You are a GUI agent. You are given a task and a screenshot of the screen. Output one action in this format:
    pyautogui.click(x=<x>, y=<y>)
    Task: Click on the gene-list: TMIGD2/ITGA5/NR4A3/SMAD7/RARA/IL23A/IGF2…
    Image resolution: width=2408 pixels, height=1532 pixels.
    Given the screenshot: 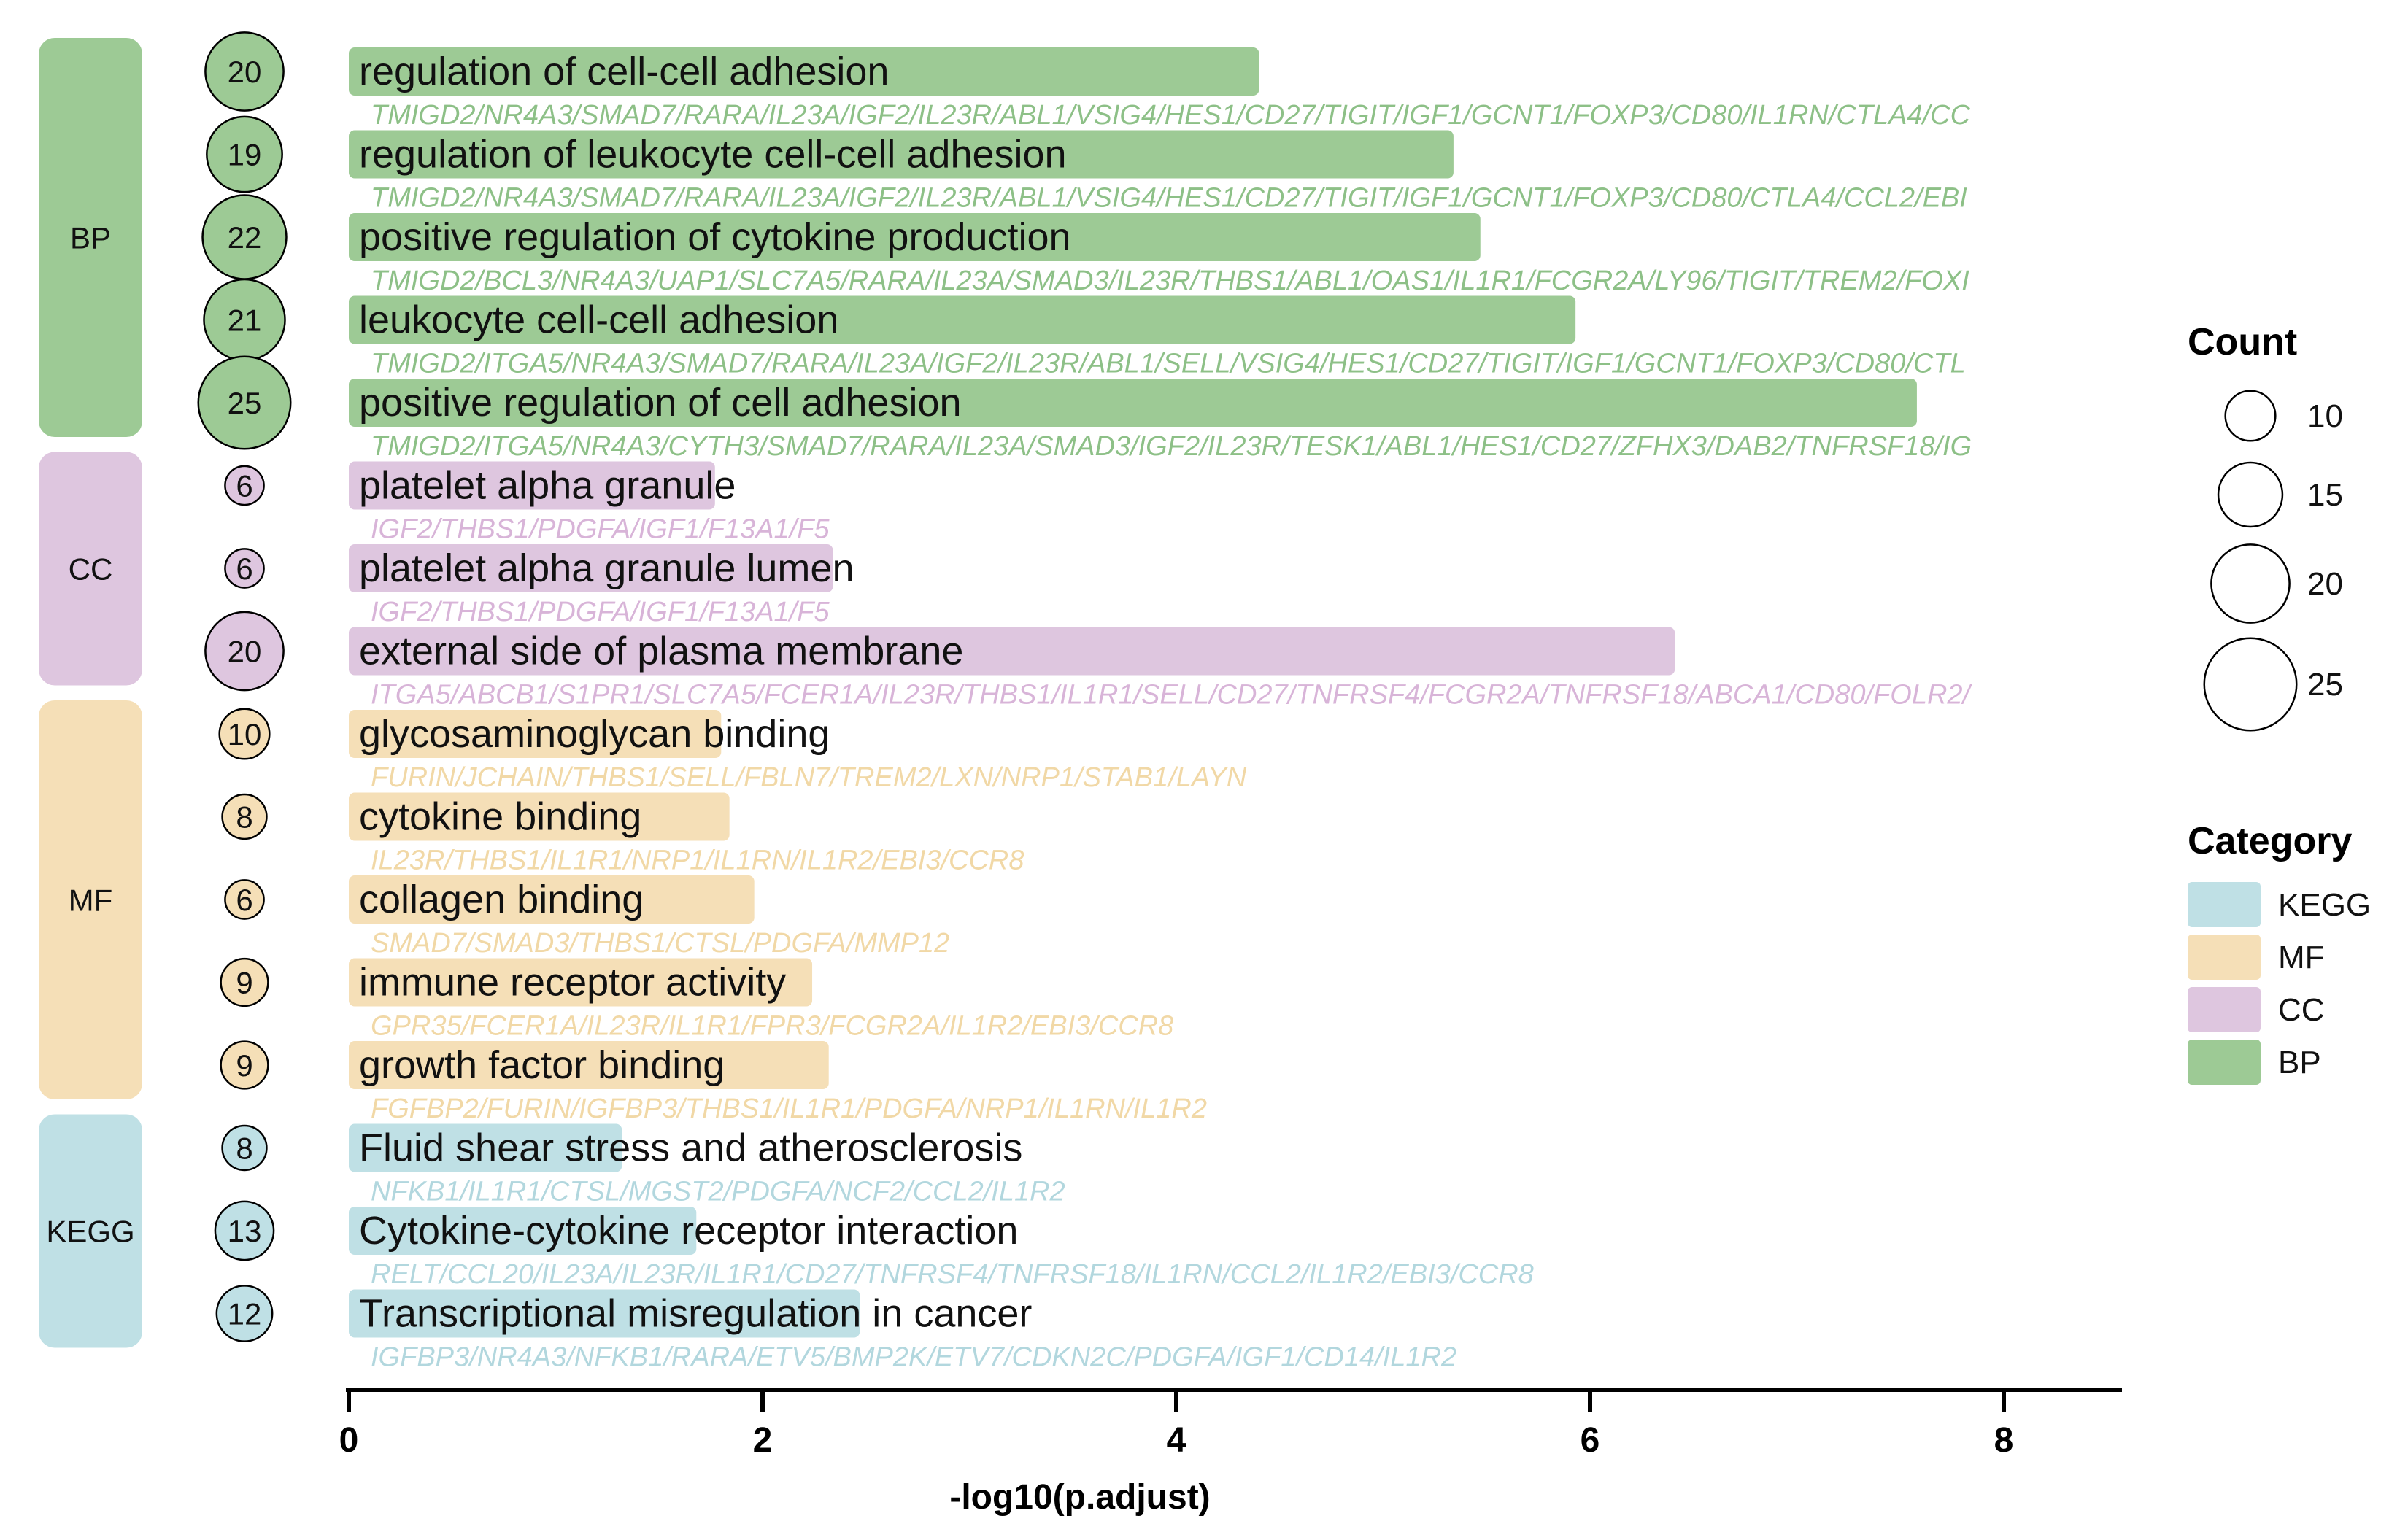 What is the action you would take?
    pyautogui.click(x=1168, y=364)
    